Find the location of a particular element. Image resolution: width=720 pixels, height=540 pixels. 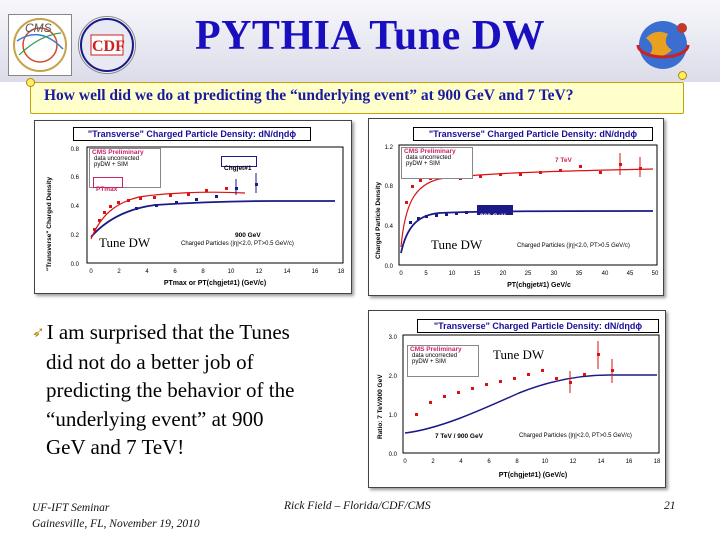

plot-2-energy-7tev: 7 TeV is located at coordinates (563, 160).